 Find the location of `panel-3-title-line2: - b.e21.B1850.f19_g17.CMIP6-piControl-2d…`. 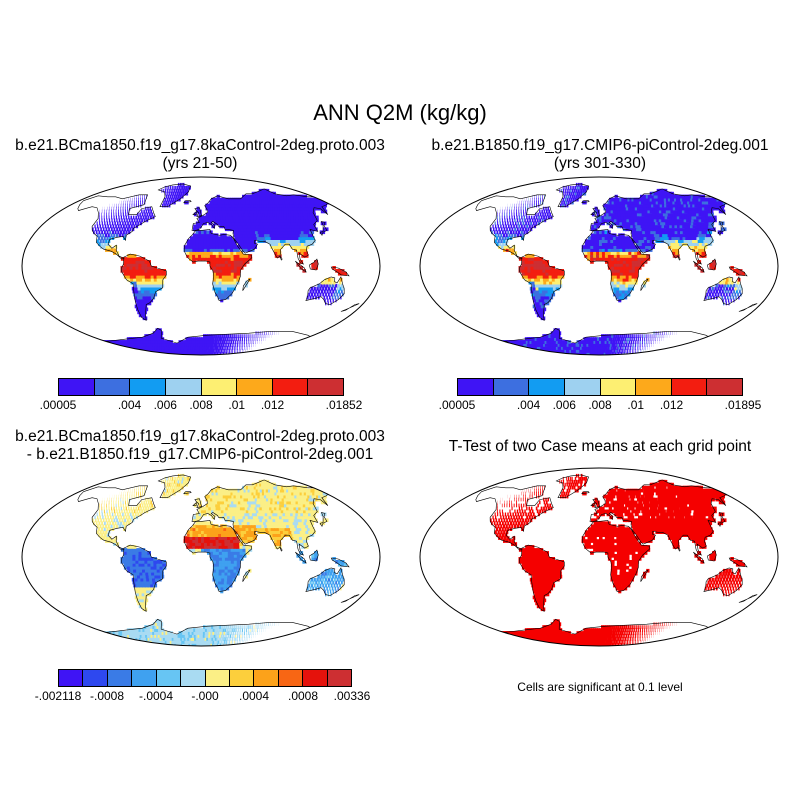

panel-3-title-line2: - b.e21.B1850.f19_g17.CMIP6-piControl-2d… is located at coordinates (200, 454).